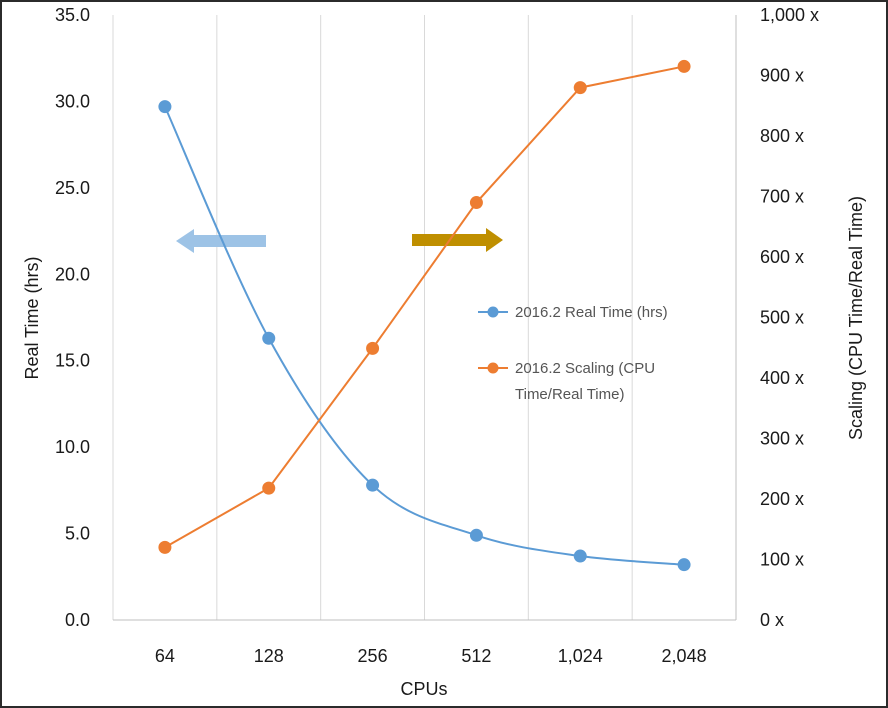  Describe the element at coordinates (569, 394) in the screenshot. I see `legend-label-scaling-line2: Time/Real Time)` at that location.